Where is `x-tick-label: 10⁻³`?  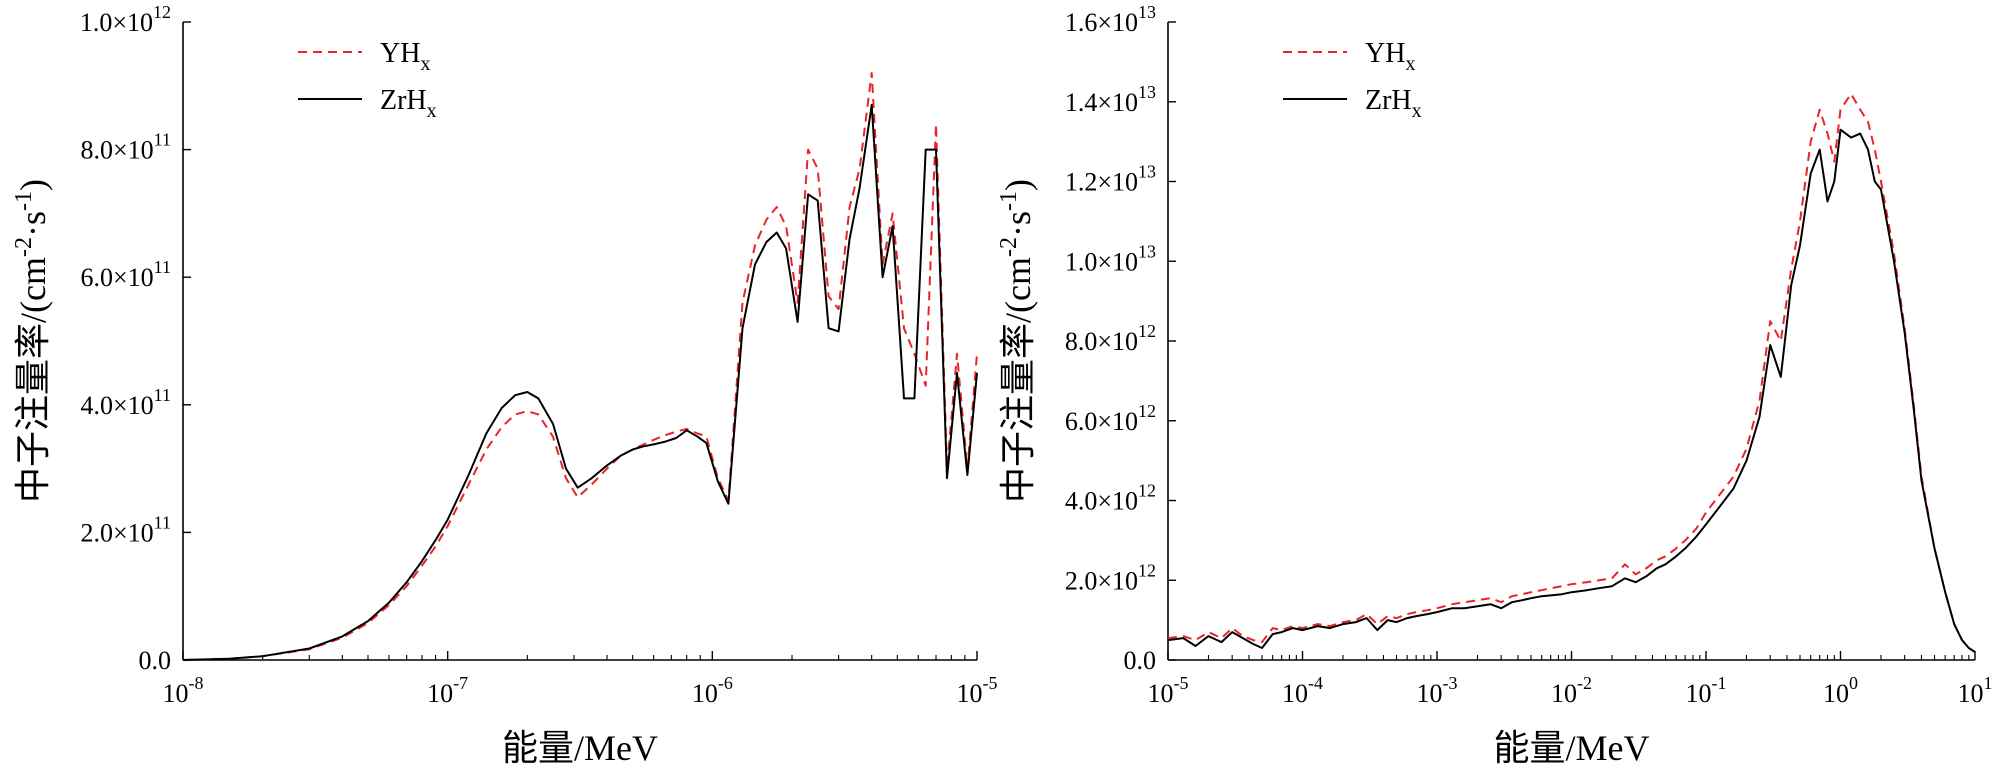
x-tick-label: 10⁻³ is located at coordinates (1437, 690).